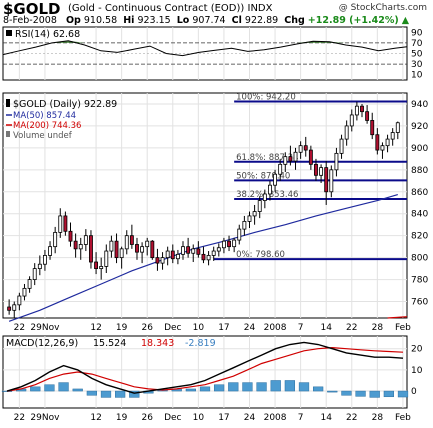  I want to click on price-y-tick-label: 880, so click(419, 171).